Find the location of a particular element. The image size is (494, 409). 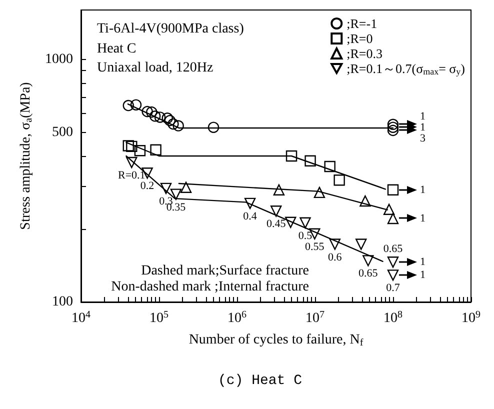

annotation: 0.7 is located at coordinates (393, 288).